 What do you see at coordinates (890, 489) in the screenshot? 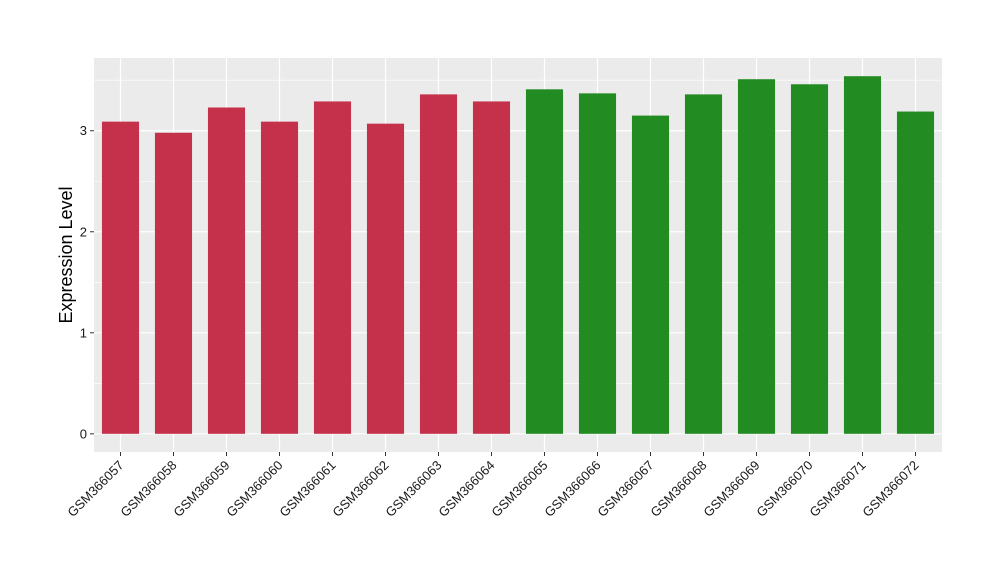
I see `x-tick-label: GSM366072` at bounding box center [890, 489].